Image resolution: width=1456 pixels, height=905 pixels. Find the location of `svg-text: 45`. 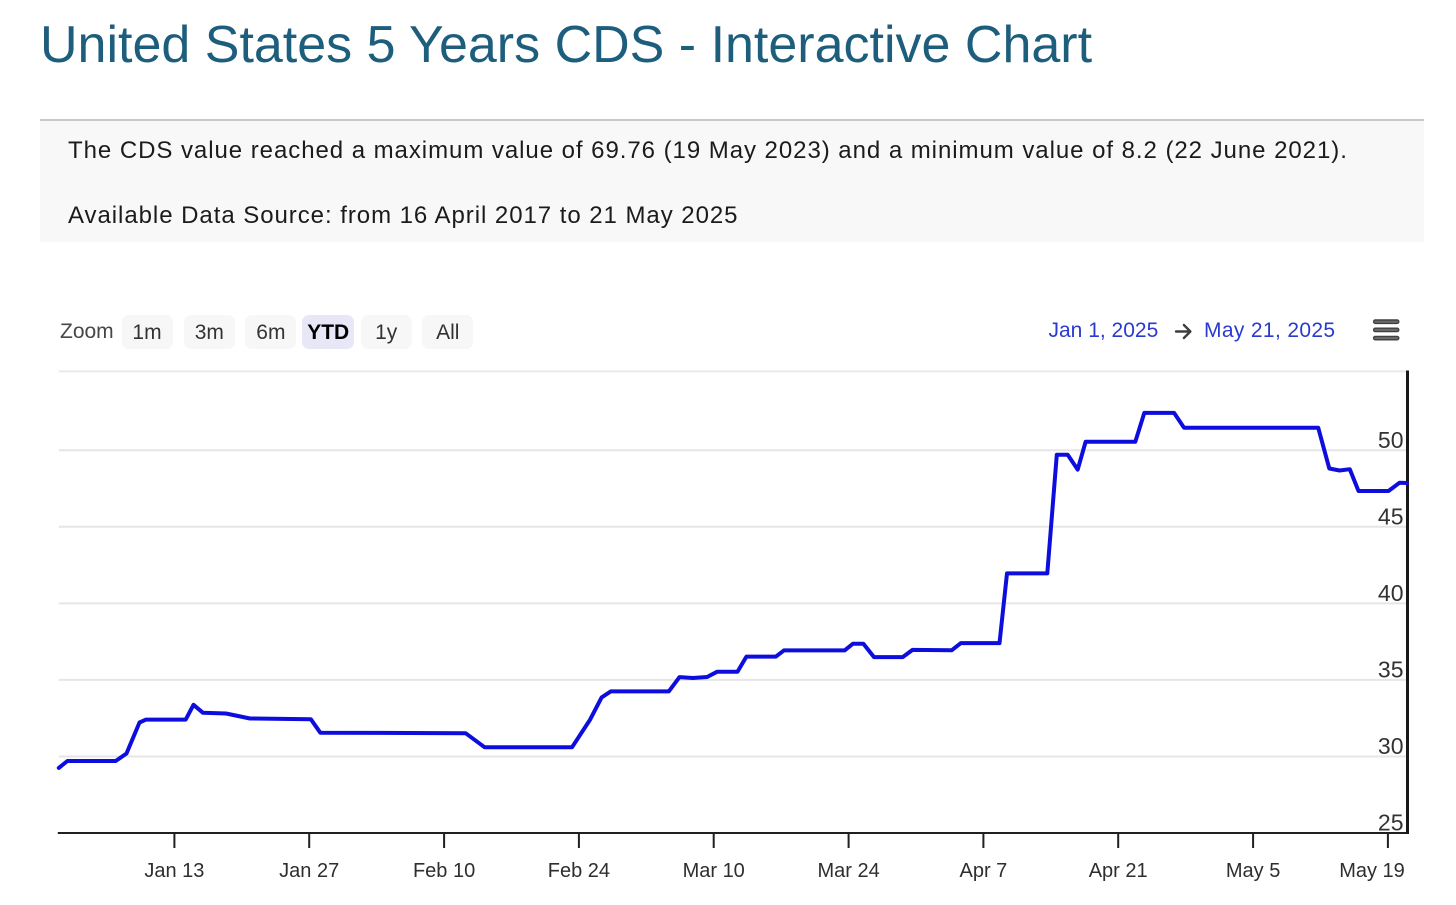

svg-text: 45 is located at coordinates (1391, 516).